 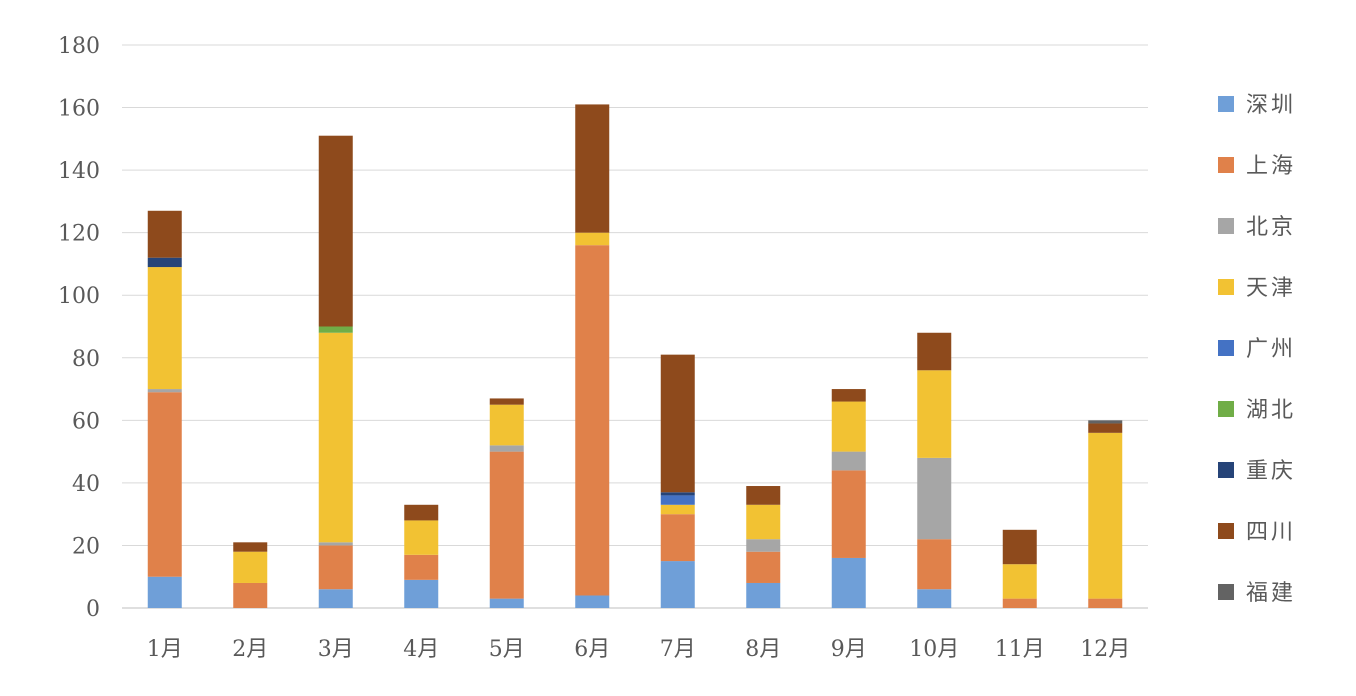 What do you see at coordinates (93, 609) in the screenshot?
I see `y-tick-label: 0` at bounding box center [93, 609].